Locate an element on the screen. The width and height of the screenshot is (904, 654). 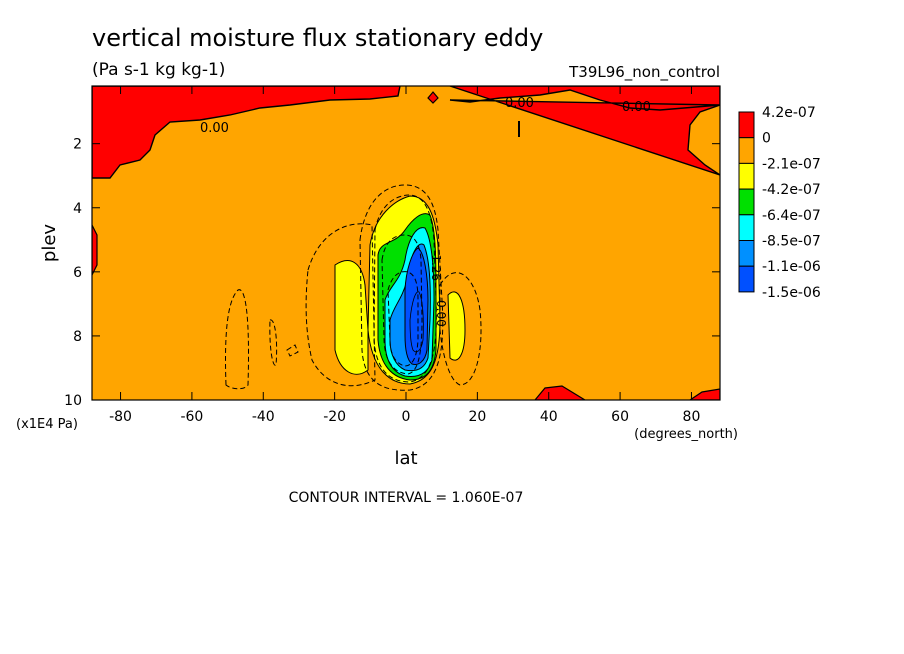
x-tick-label: 80 is located at coordinates (692, 417).